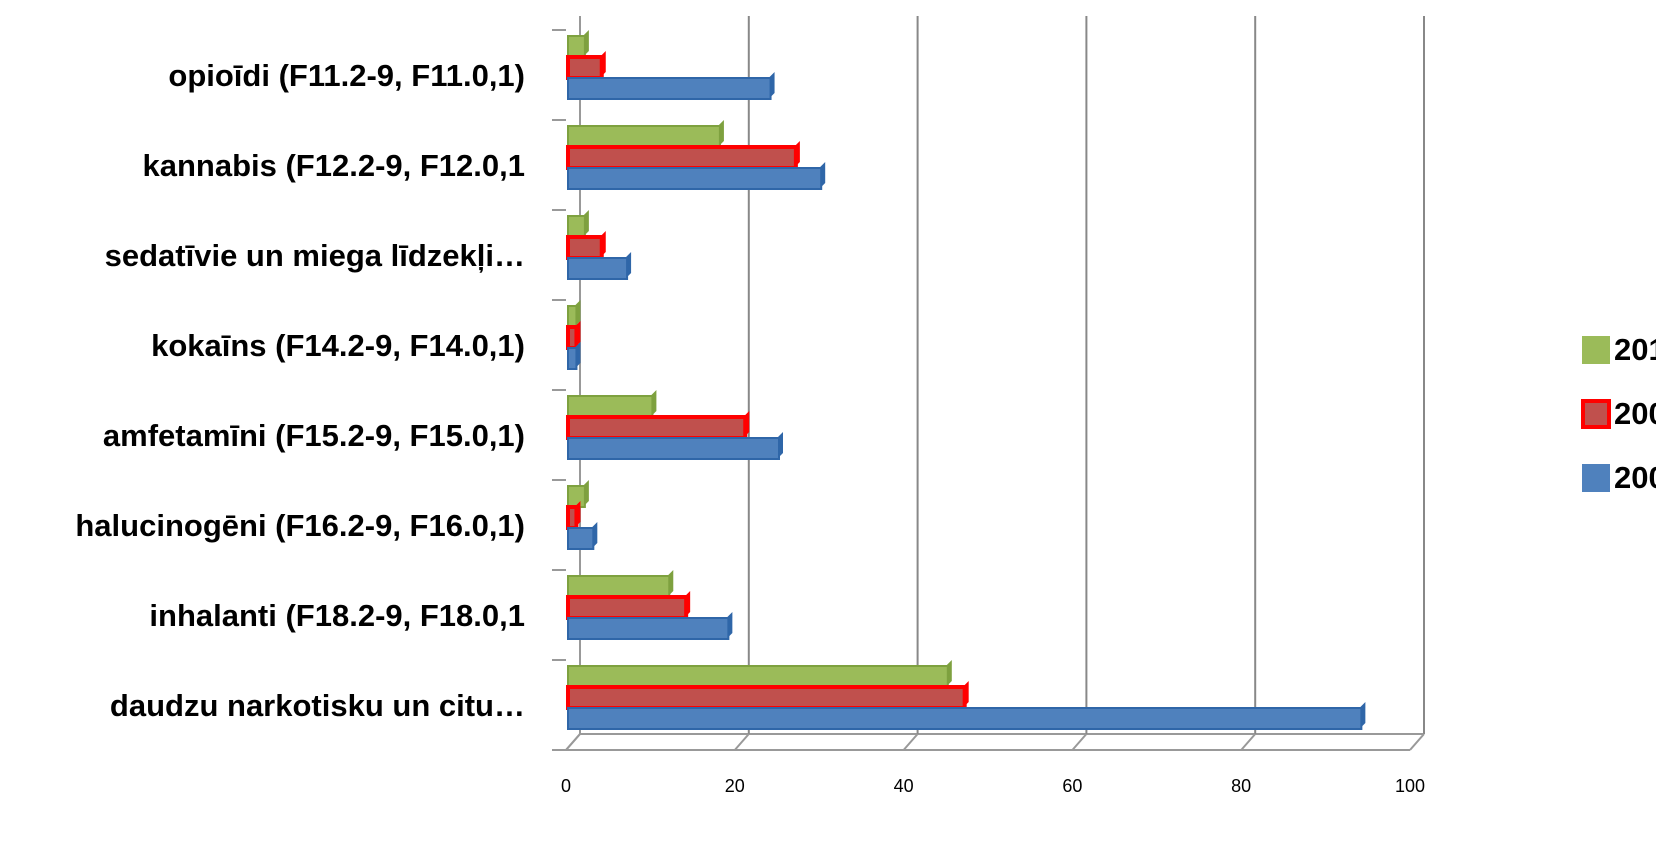  I want to click on x-tick-label: 80, so click(1241, 786).